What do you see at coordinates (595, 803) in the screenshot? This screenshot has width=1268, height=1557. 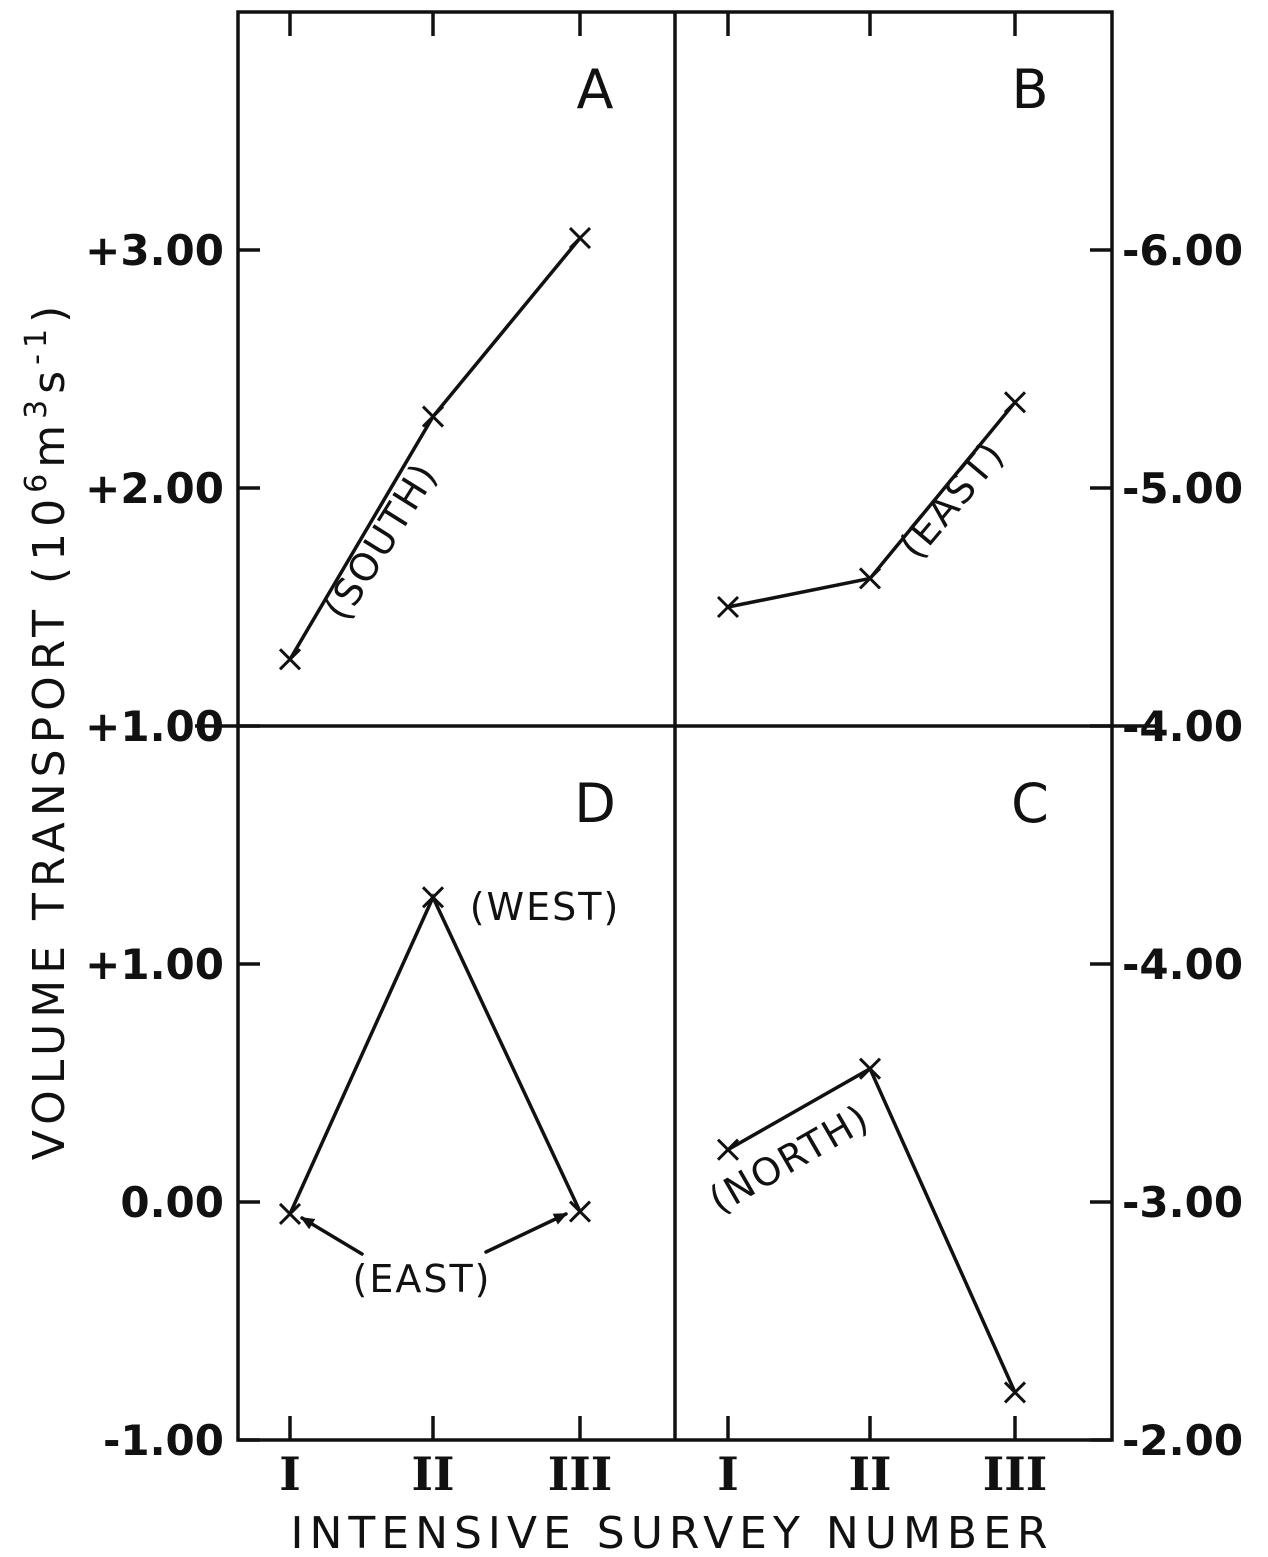 I see `panel-letter-d: D` at bounding box center [595, 803].